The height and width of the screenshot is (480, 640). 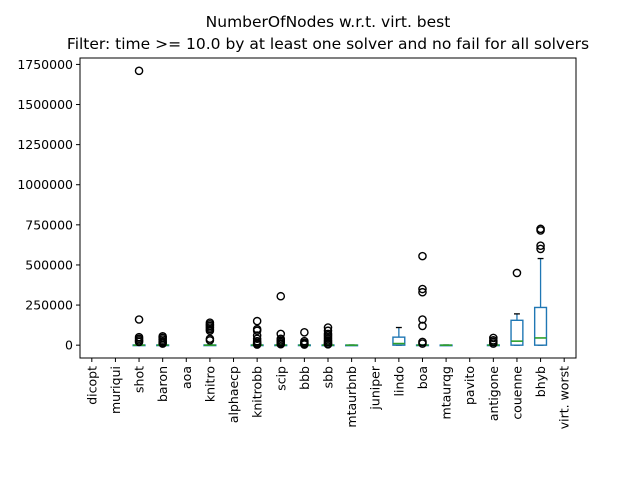 I want to click on x-tick-label: knitrobb, so click(x=257, y=392).